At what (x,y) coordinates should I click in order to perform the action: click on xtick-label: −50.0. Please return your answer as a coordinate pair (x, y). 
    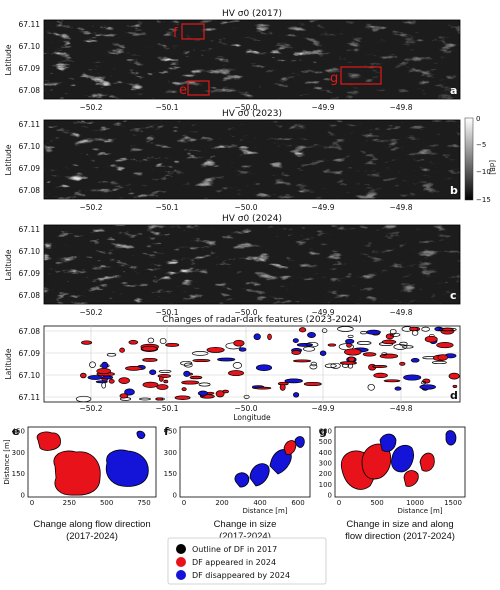
    Looking at the image, I should click on (246, 312).